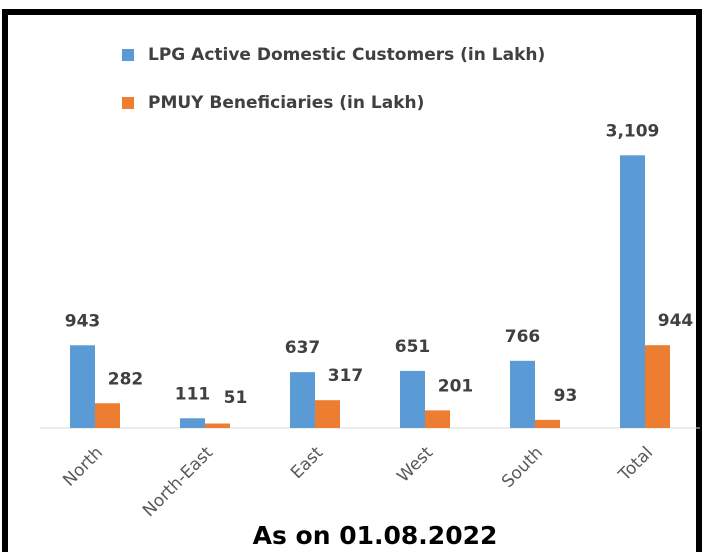 This screenshot has width=704, height=552. I want to click on x-tick-label: Total, so click(635, 464).